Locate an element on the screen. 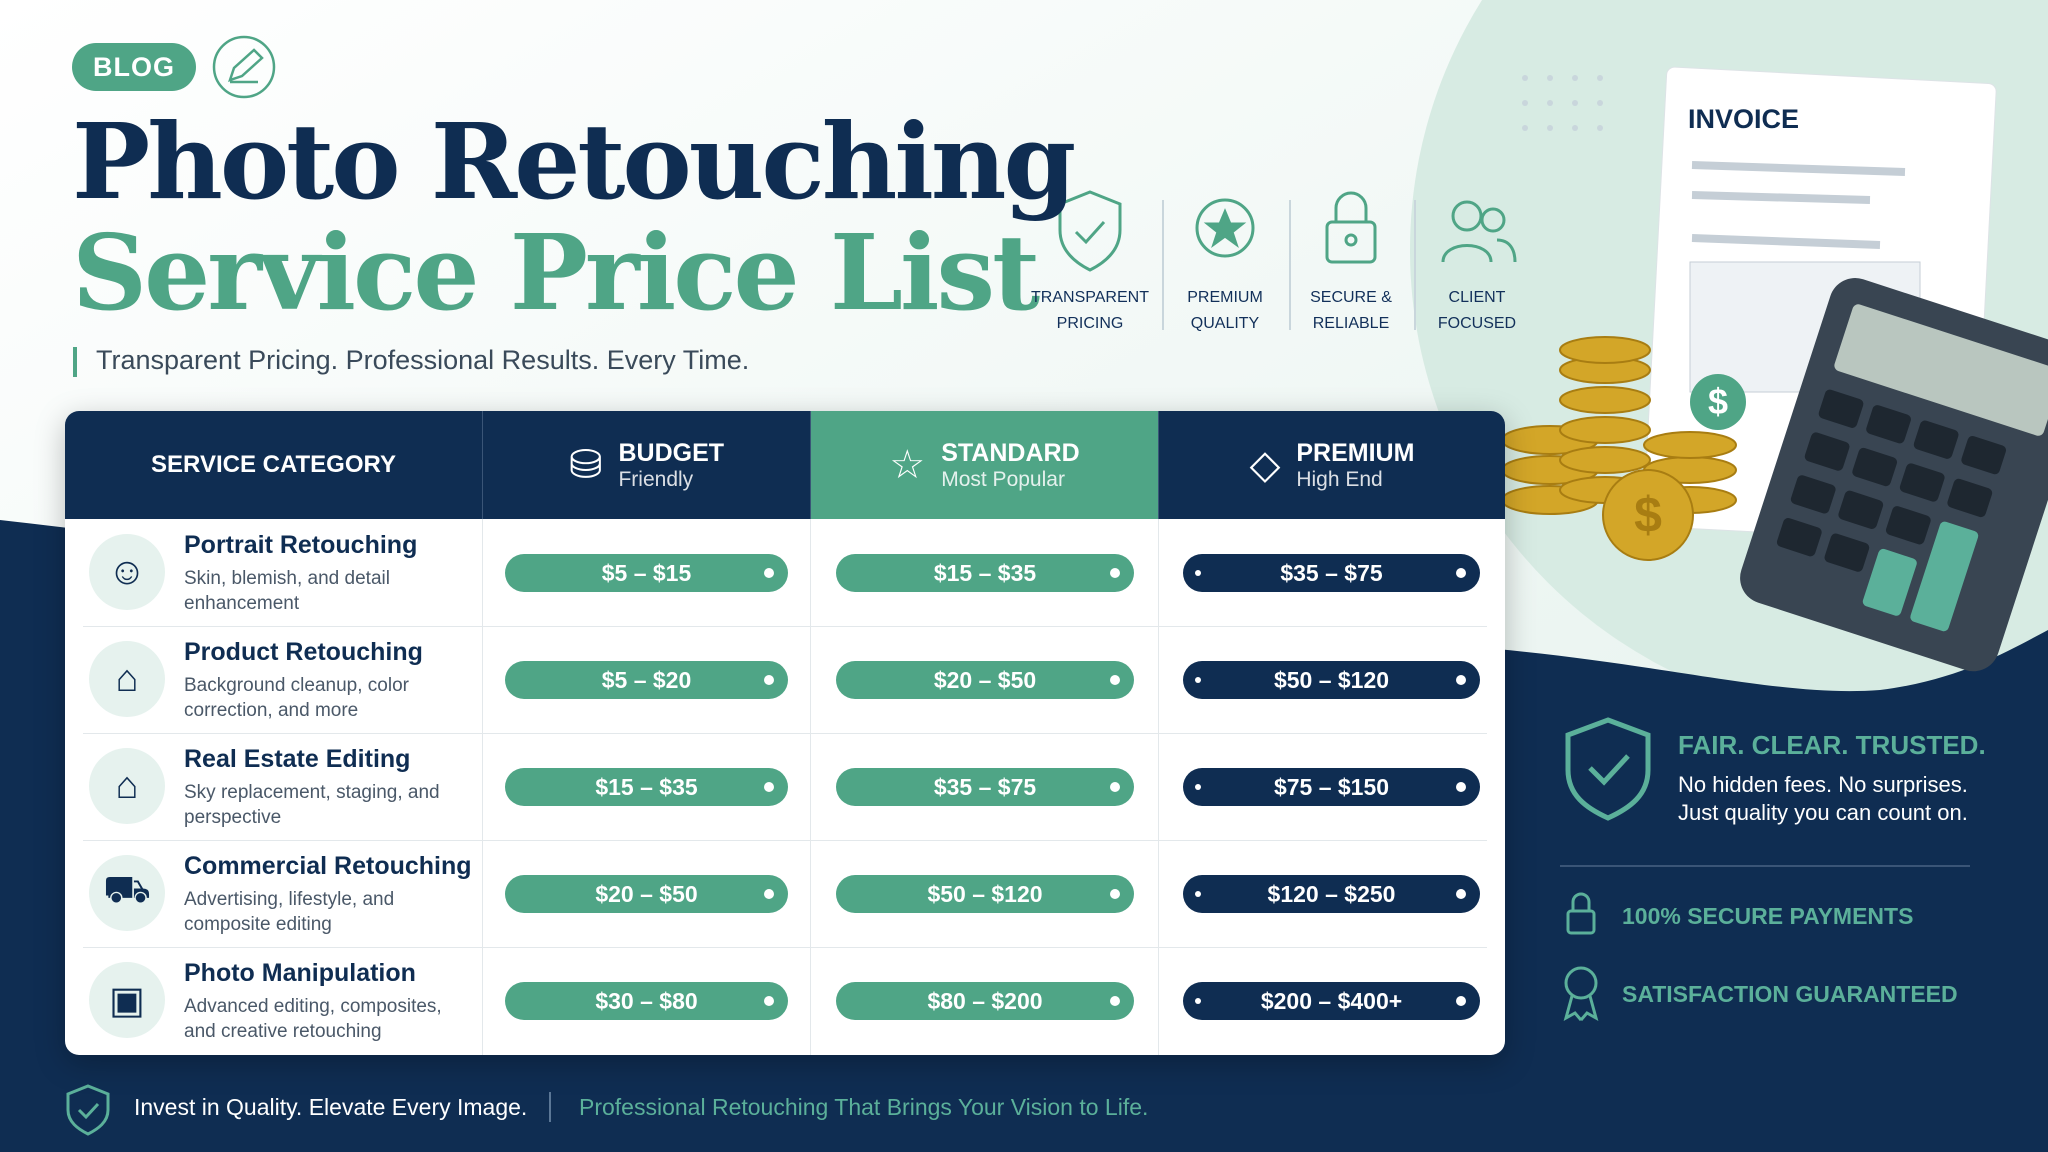 Image resolution: width=2048 pixels, height=1152 pixels. header-title: PREMIUM is located at coordinates (1355, 452).